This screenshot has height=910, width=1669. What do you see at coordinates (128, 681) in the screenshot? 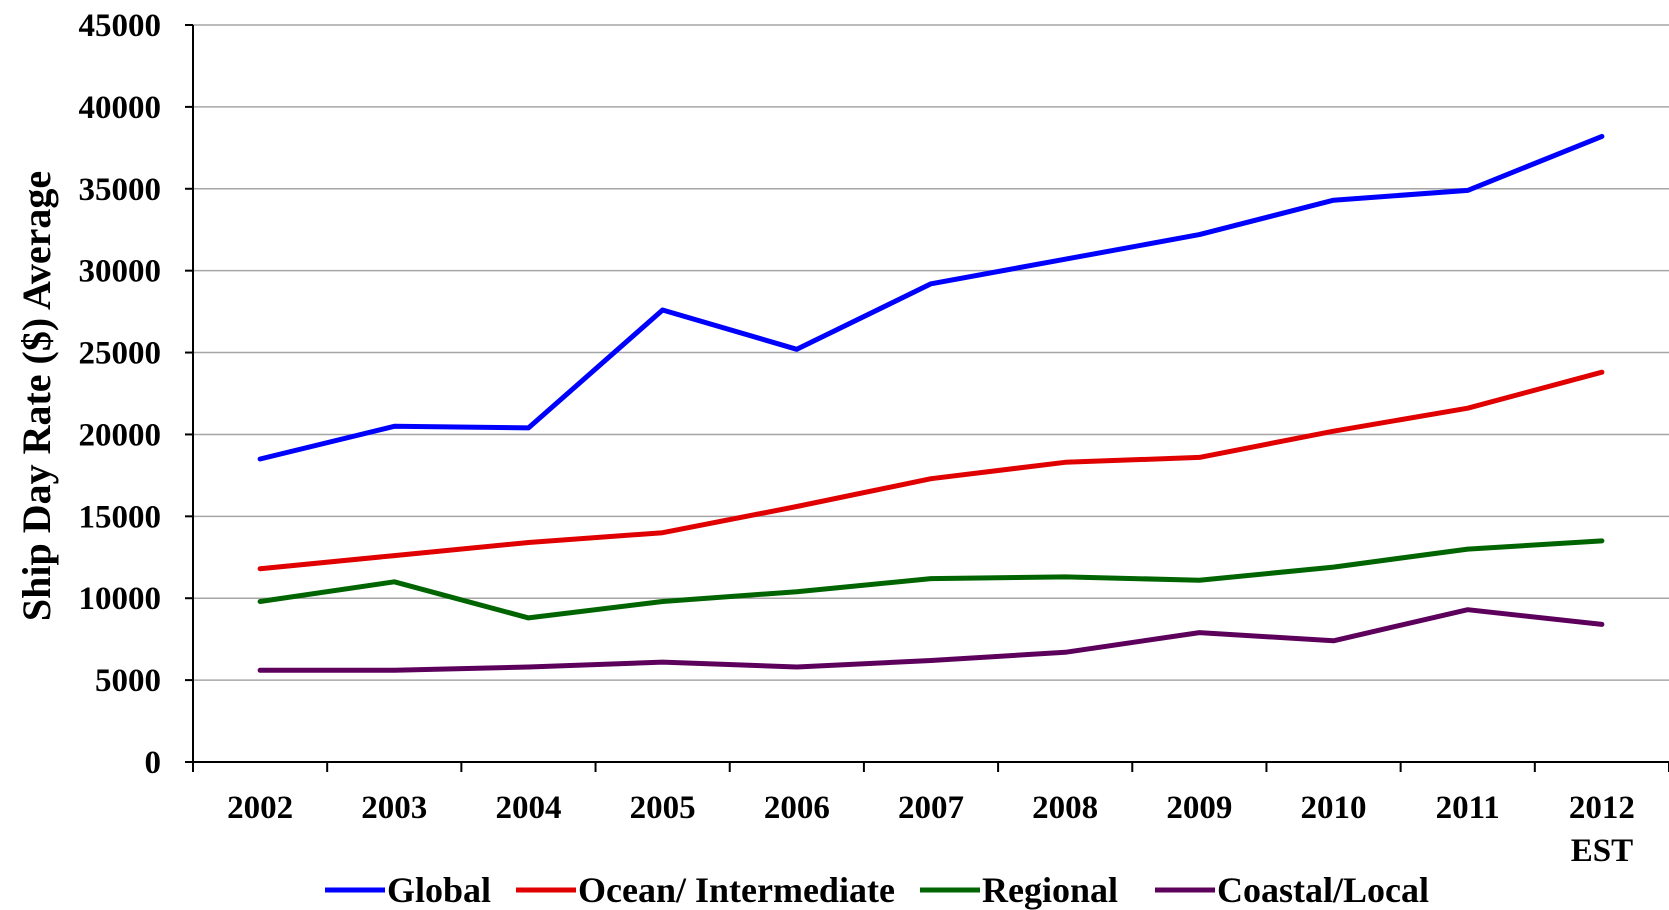
I see `y-tick-label: 5000` at bounding box center [128, 681].